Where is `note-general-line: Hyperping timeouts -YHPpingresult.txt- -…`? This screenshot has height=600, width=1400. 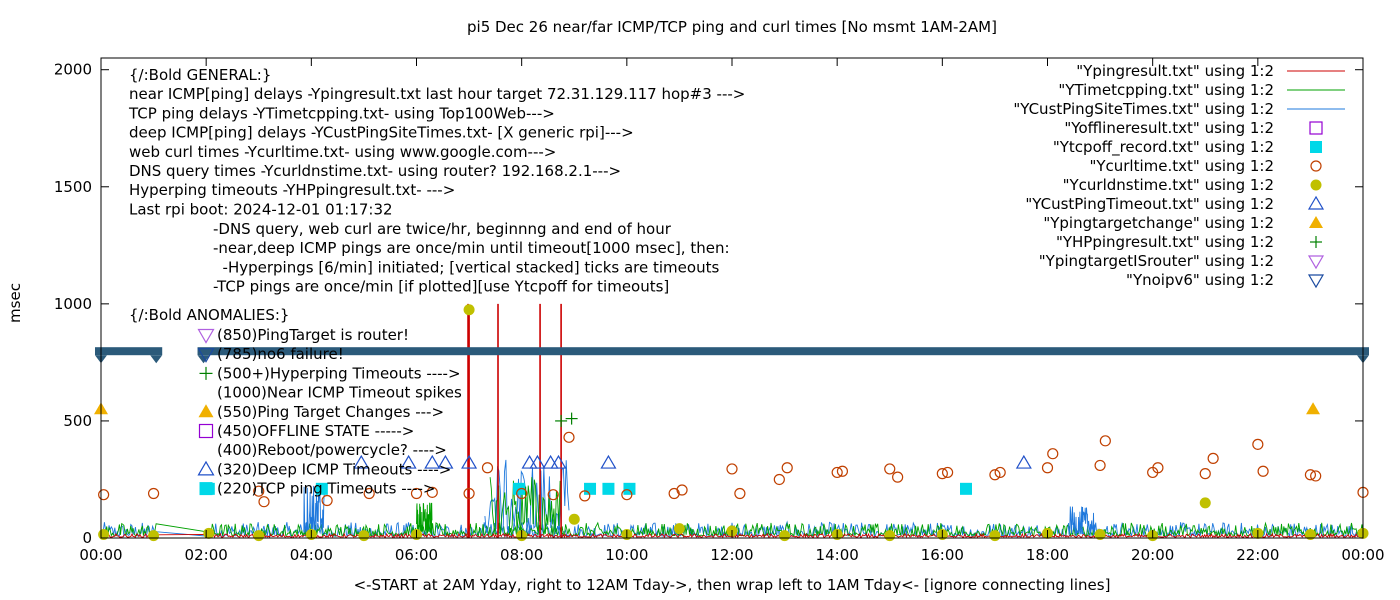
note-general-line: Hyperping timeouts -YHPpingresult.txt- -… is located at coordinates (292, 190).